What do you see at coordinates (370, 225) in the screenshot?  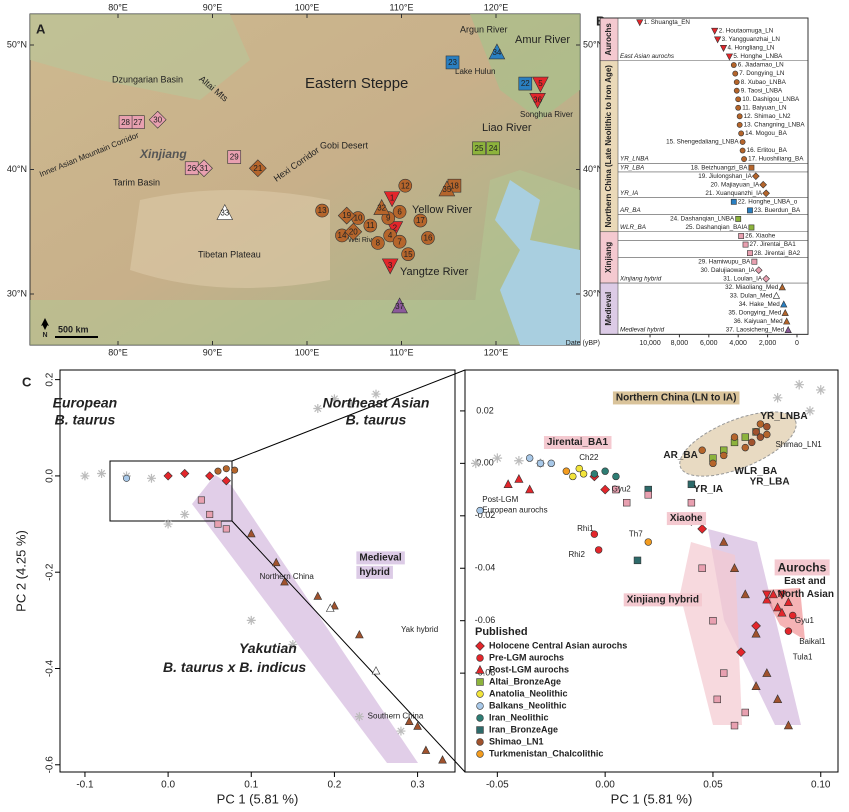 I see `site-label: 11` at bounding box center [370, 225].